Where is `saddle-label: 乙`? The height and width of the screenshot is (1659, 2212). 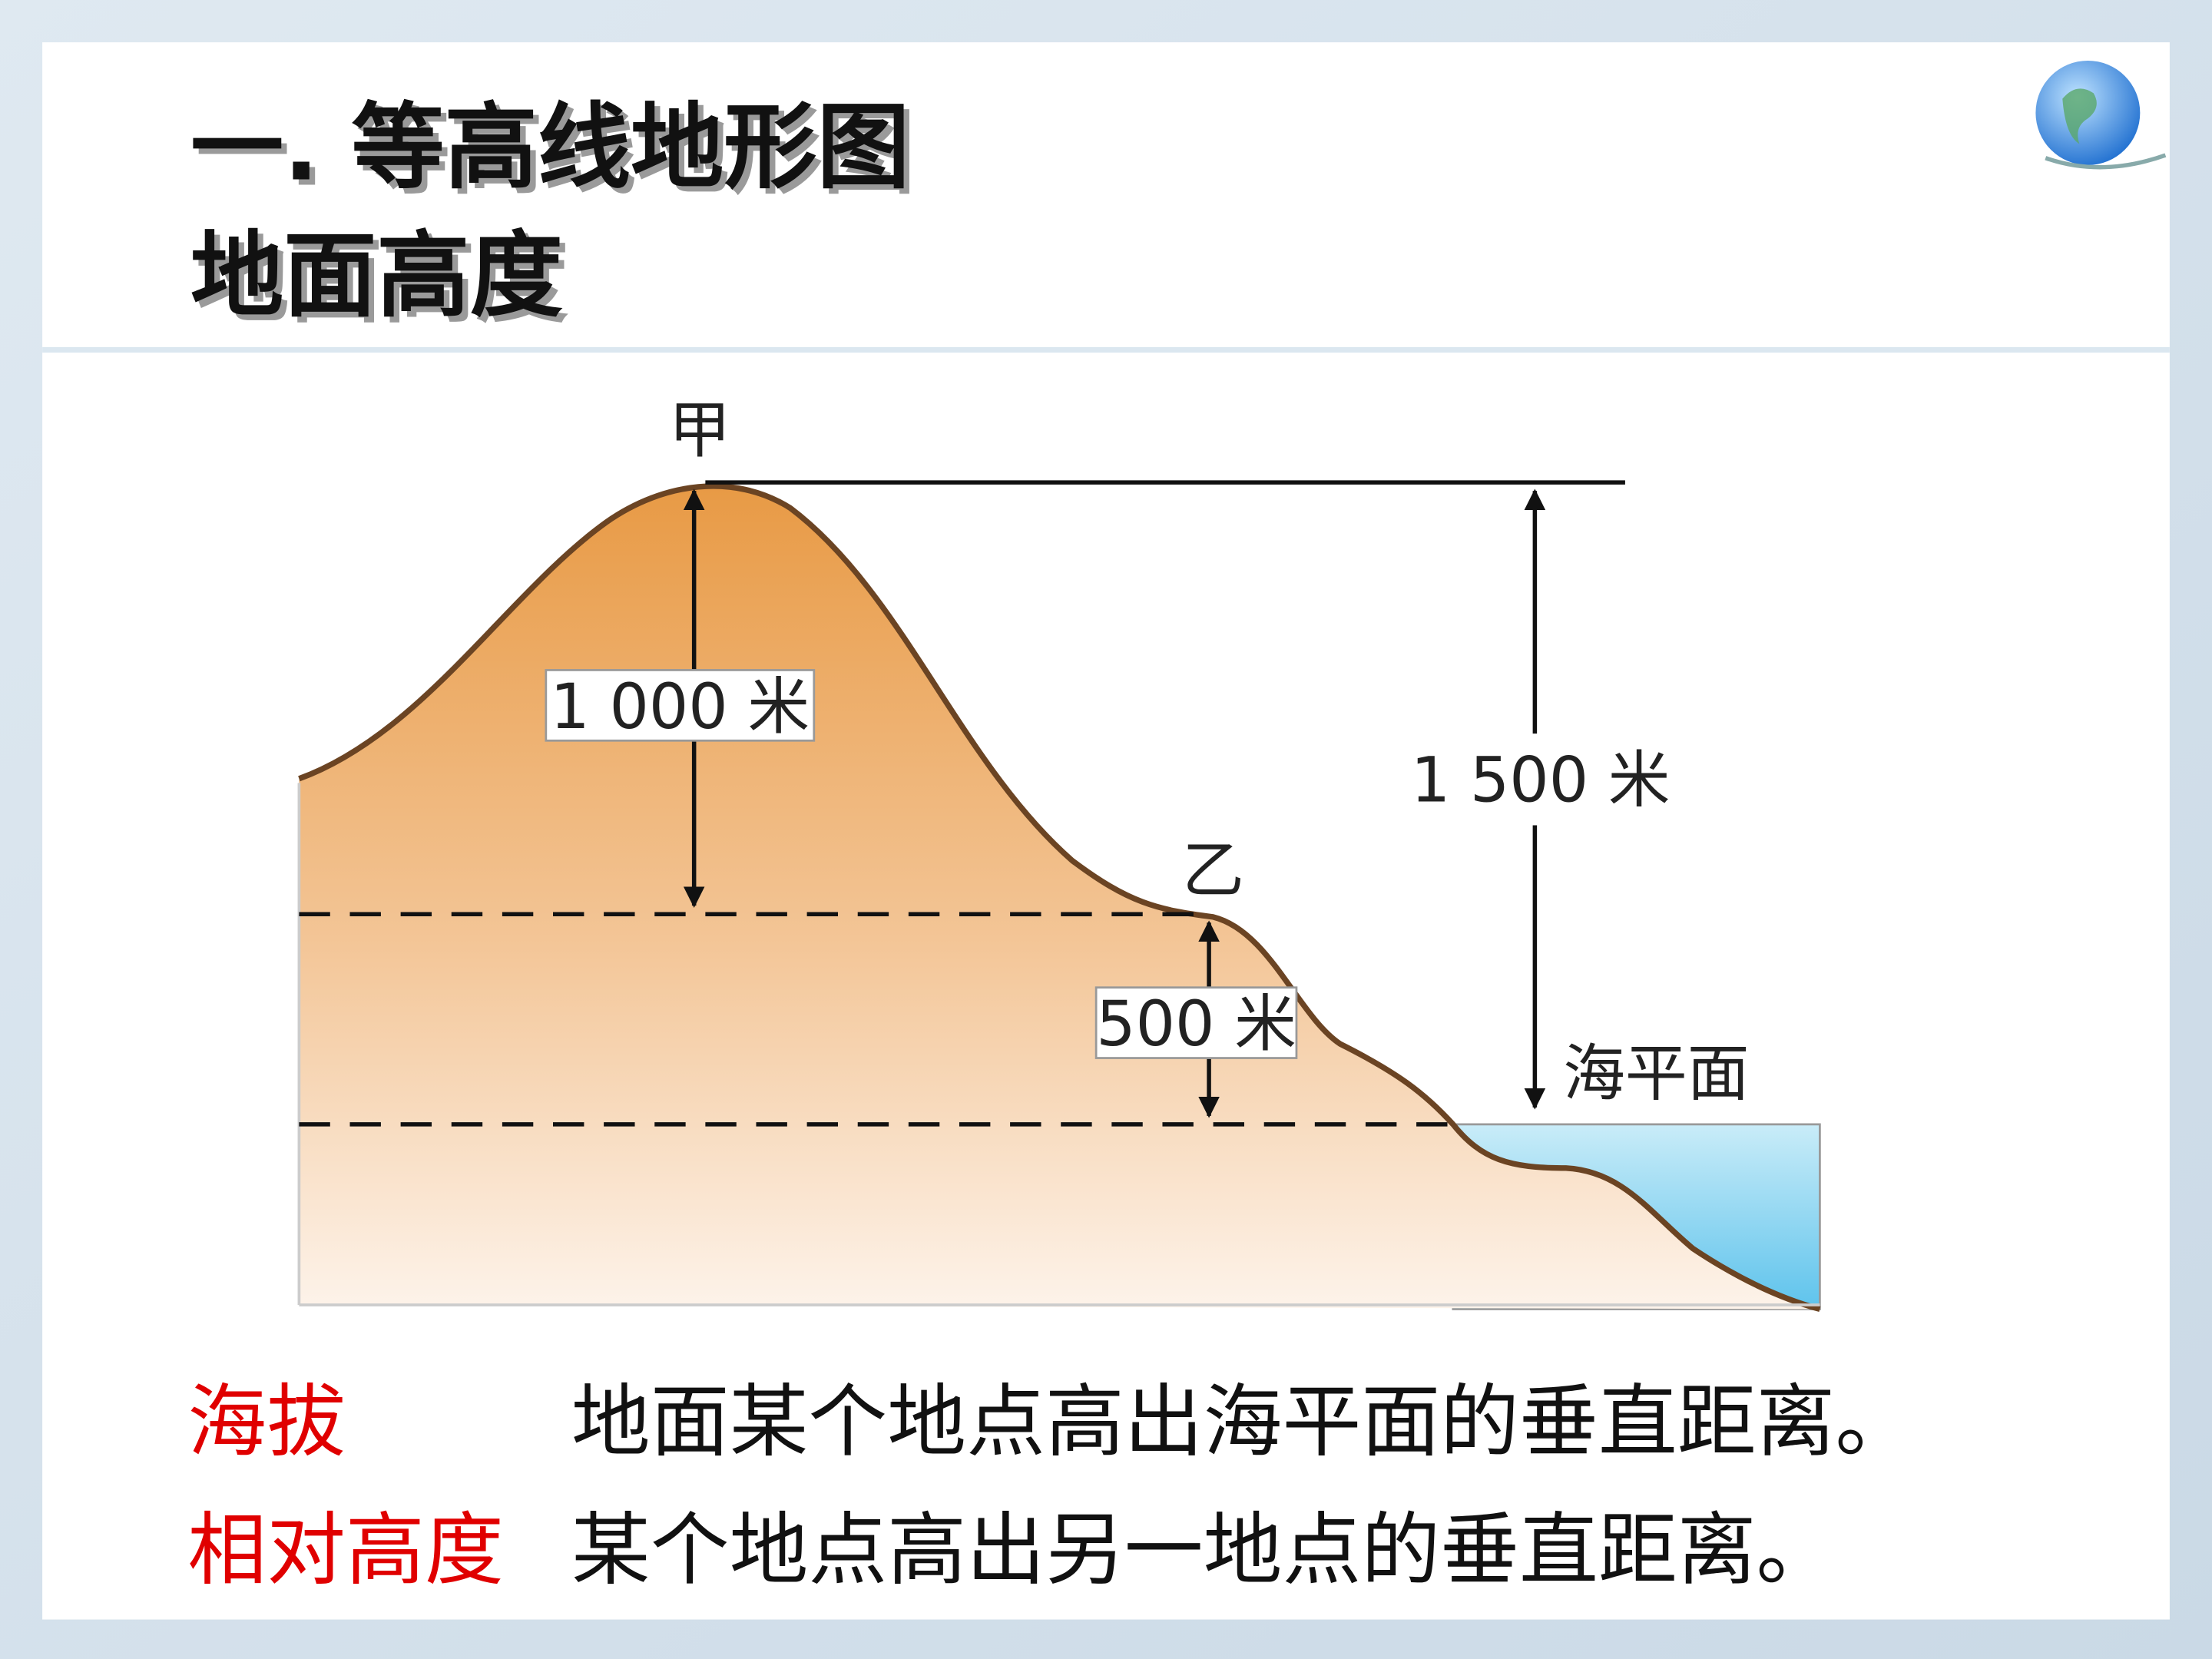 saddle-label: 乙 is located at coordinates (1213, 871).